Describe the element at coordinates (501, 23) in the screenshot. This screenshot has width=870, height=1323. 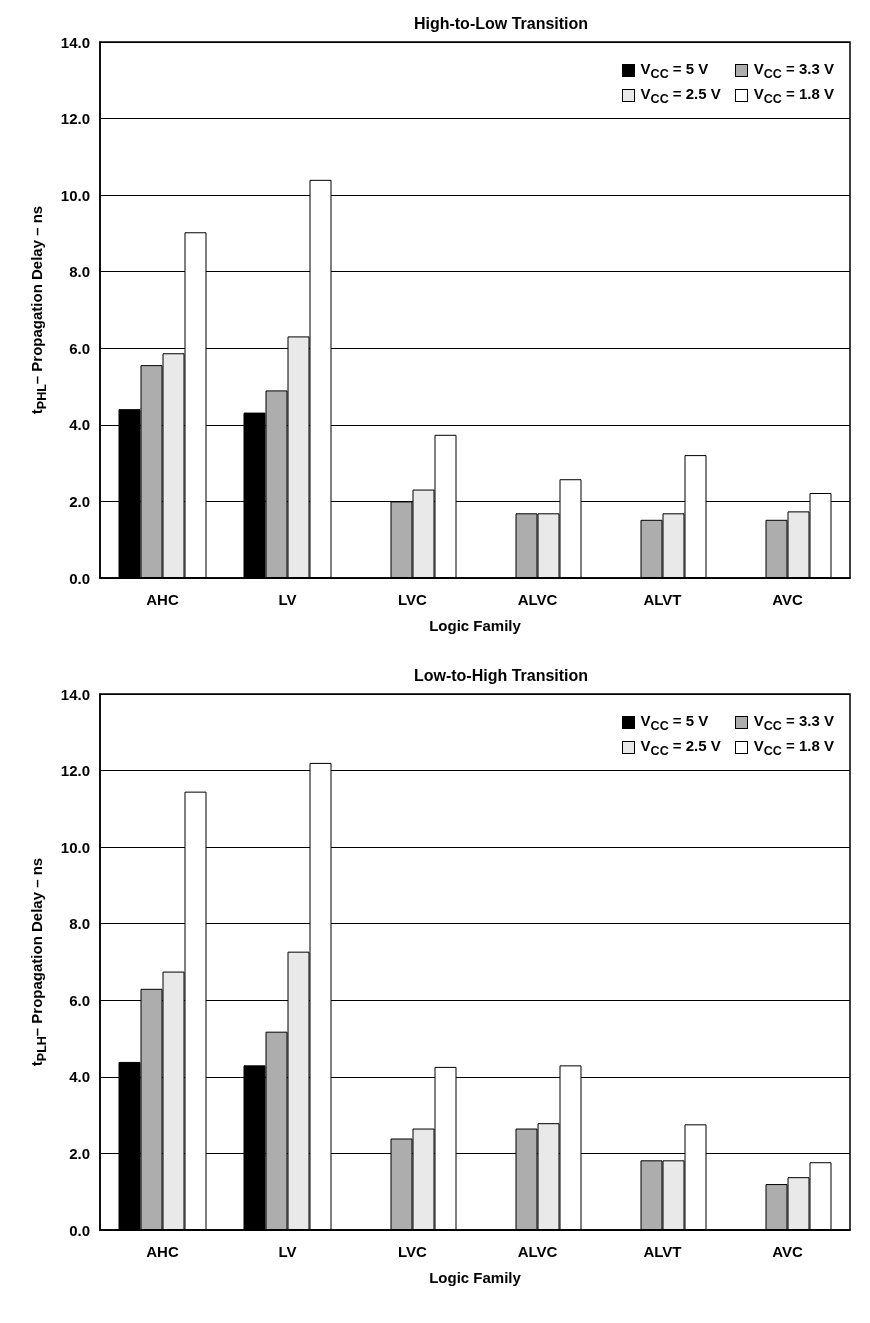
I see `chart-title: High-to-Low Transition` at that location.